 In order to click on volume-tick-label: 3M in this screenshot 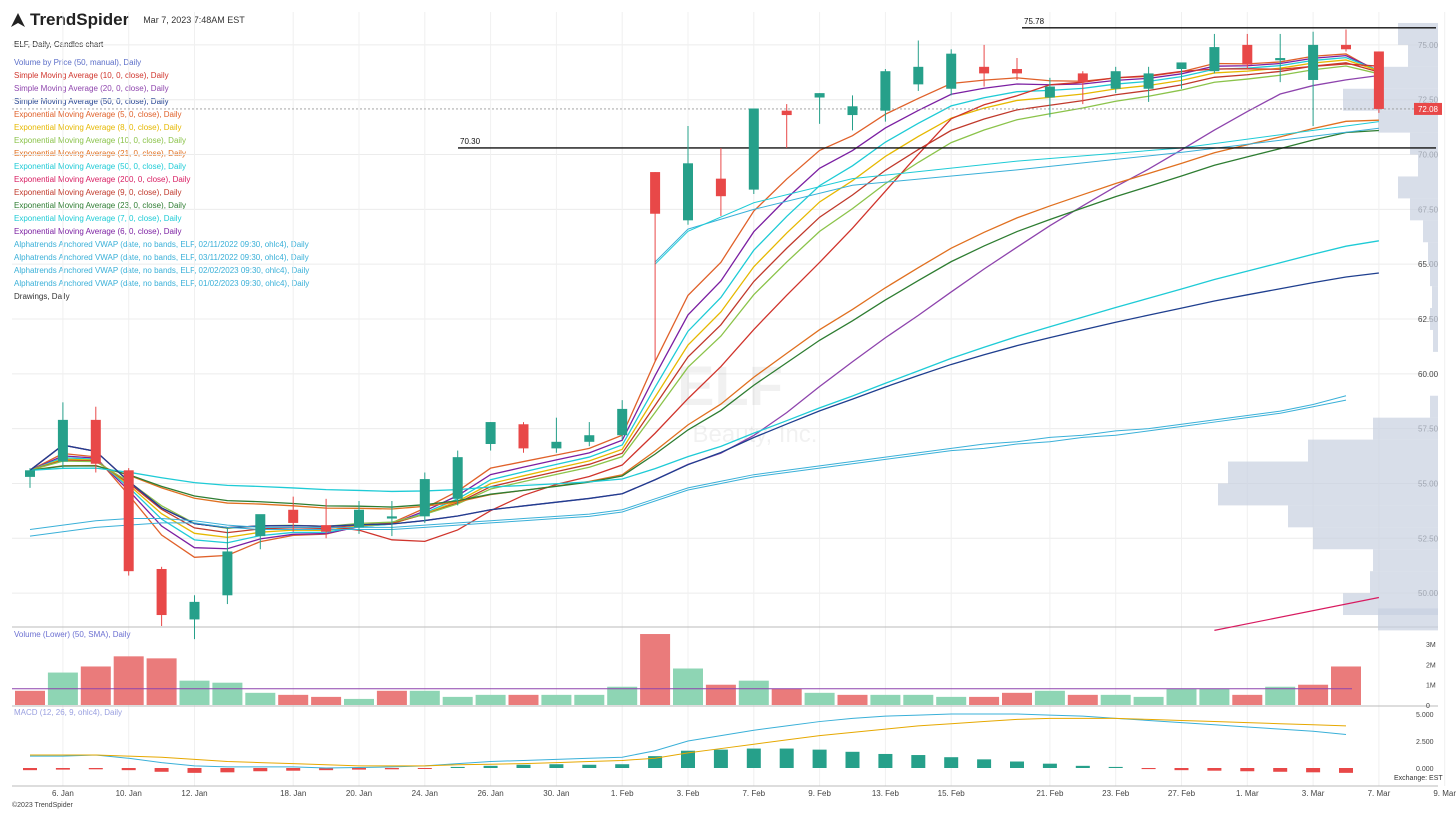, I will do `click(1431, 645)`.